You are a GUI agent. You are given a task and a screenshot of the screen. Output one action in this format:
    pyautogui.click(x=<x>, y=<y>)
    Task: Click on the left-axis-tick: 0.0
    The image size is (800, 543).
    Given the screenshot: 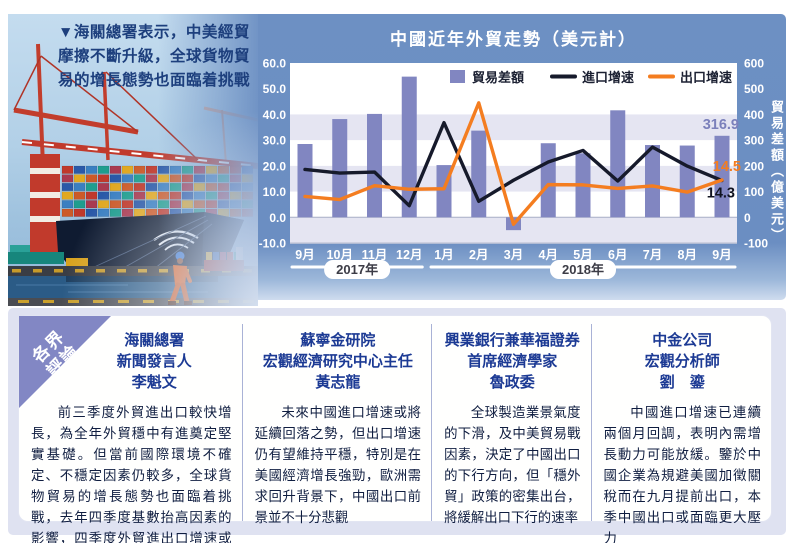 What is the action you would take?
    pyautogui.click(x=277, y=218)
    